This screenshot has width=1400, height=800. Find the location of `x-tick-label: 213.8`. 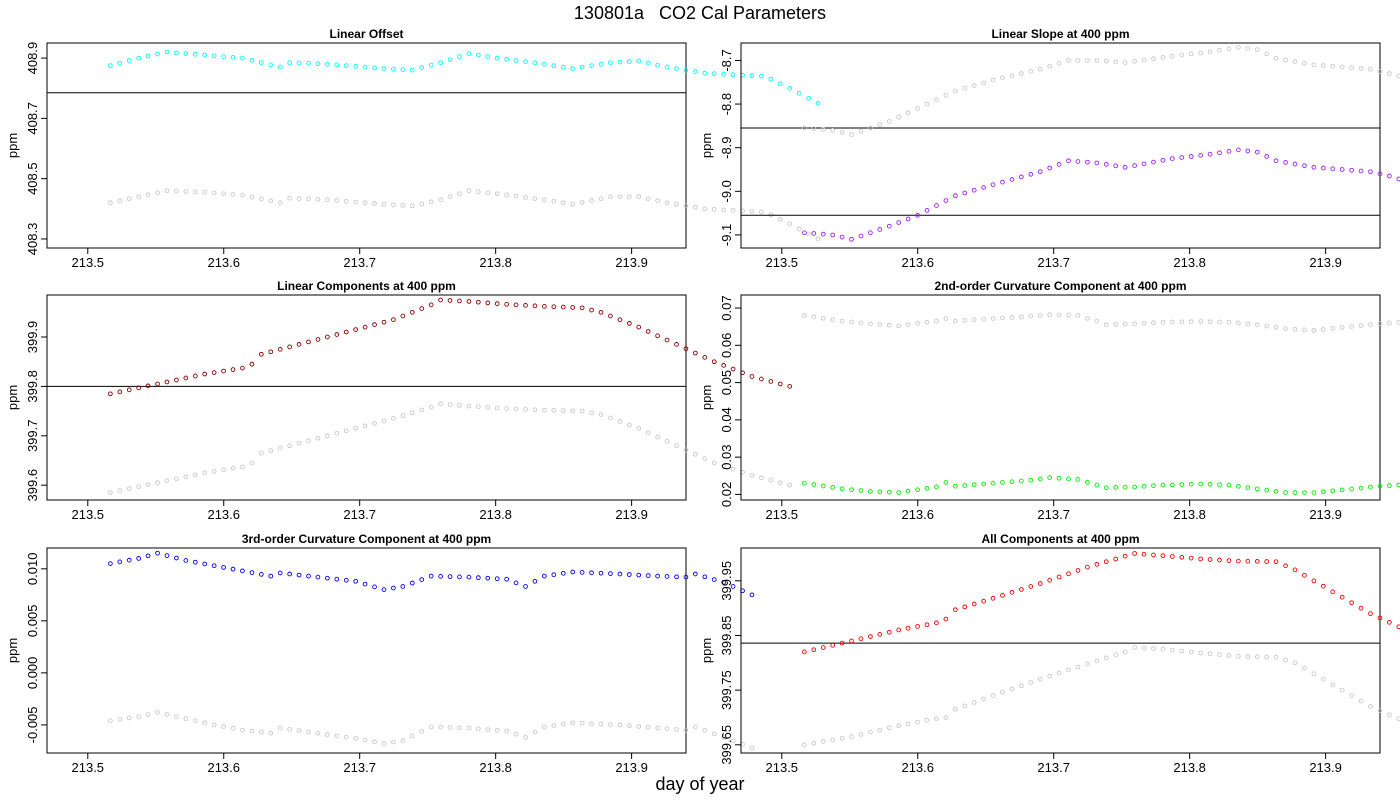

x-tick-label: 213.8 is located at coordinates (495, 514).